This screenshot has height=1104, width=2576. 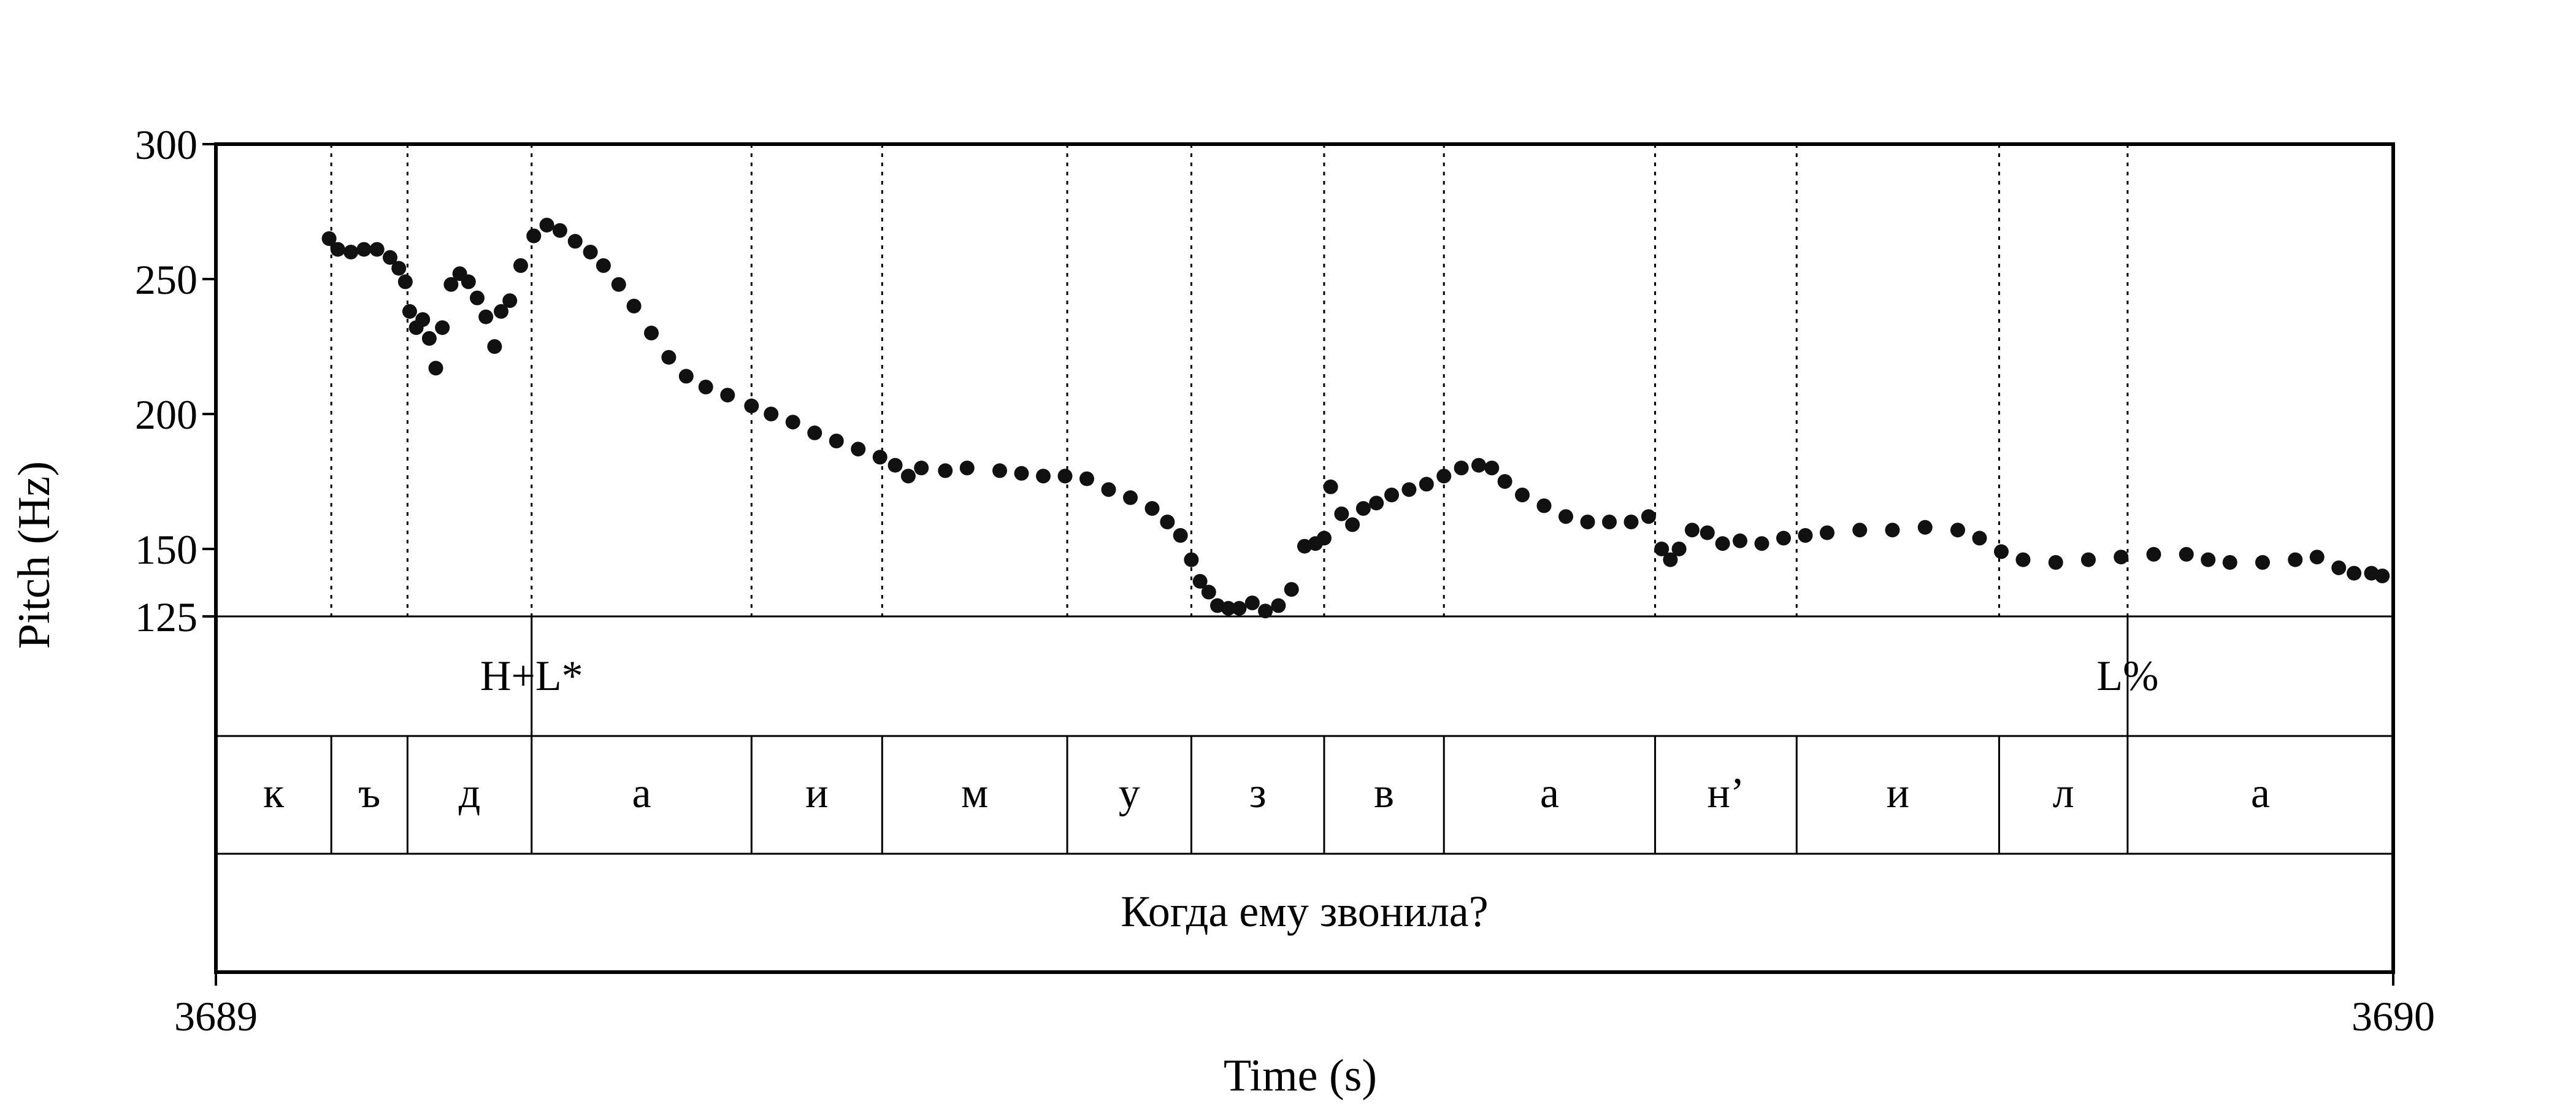 I want to click on x-tick-label: 3690, so click(x=2393, y=1016).